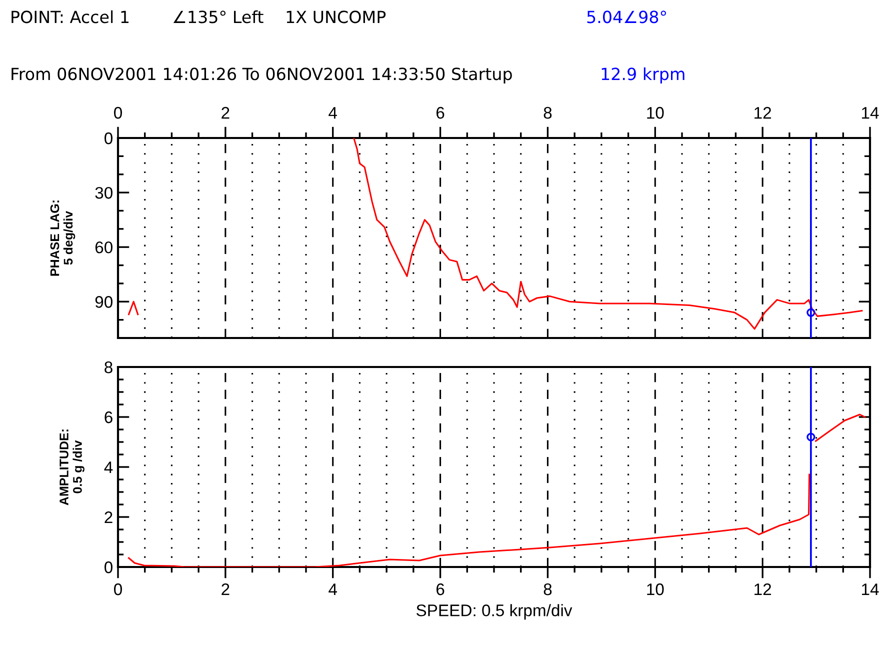  What do you see at coordinates (63, 238) in the screenshot?
I see `y-axis-title: PHASE LAG: 5 deg/div` at bounding box center [63, 238].